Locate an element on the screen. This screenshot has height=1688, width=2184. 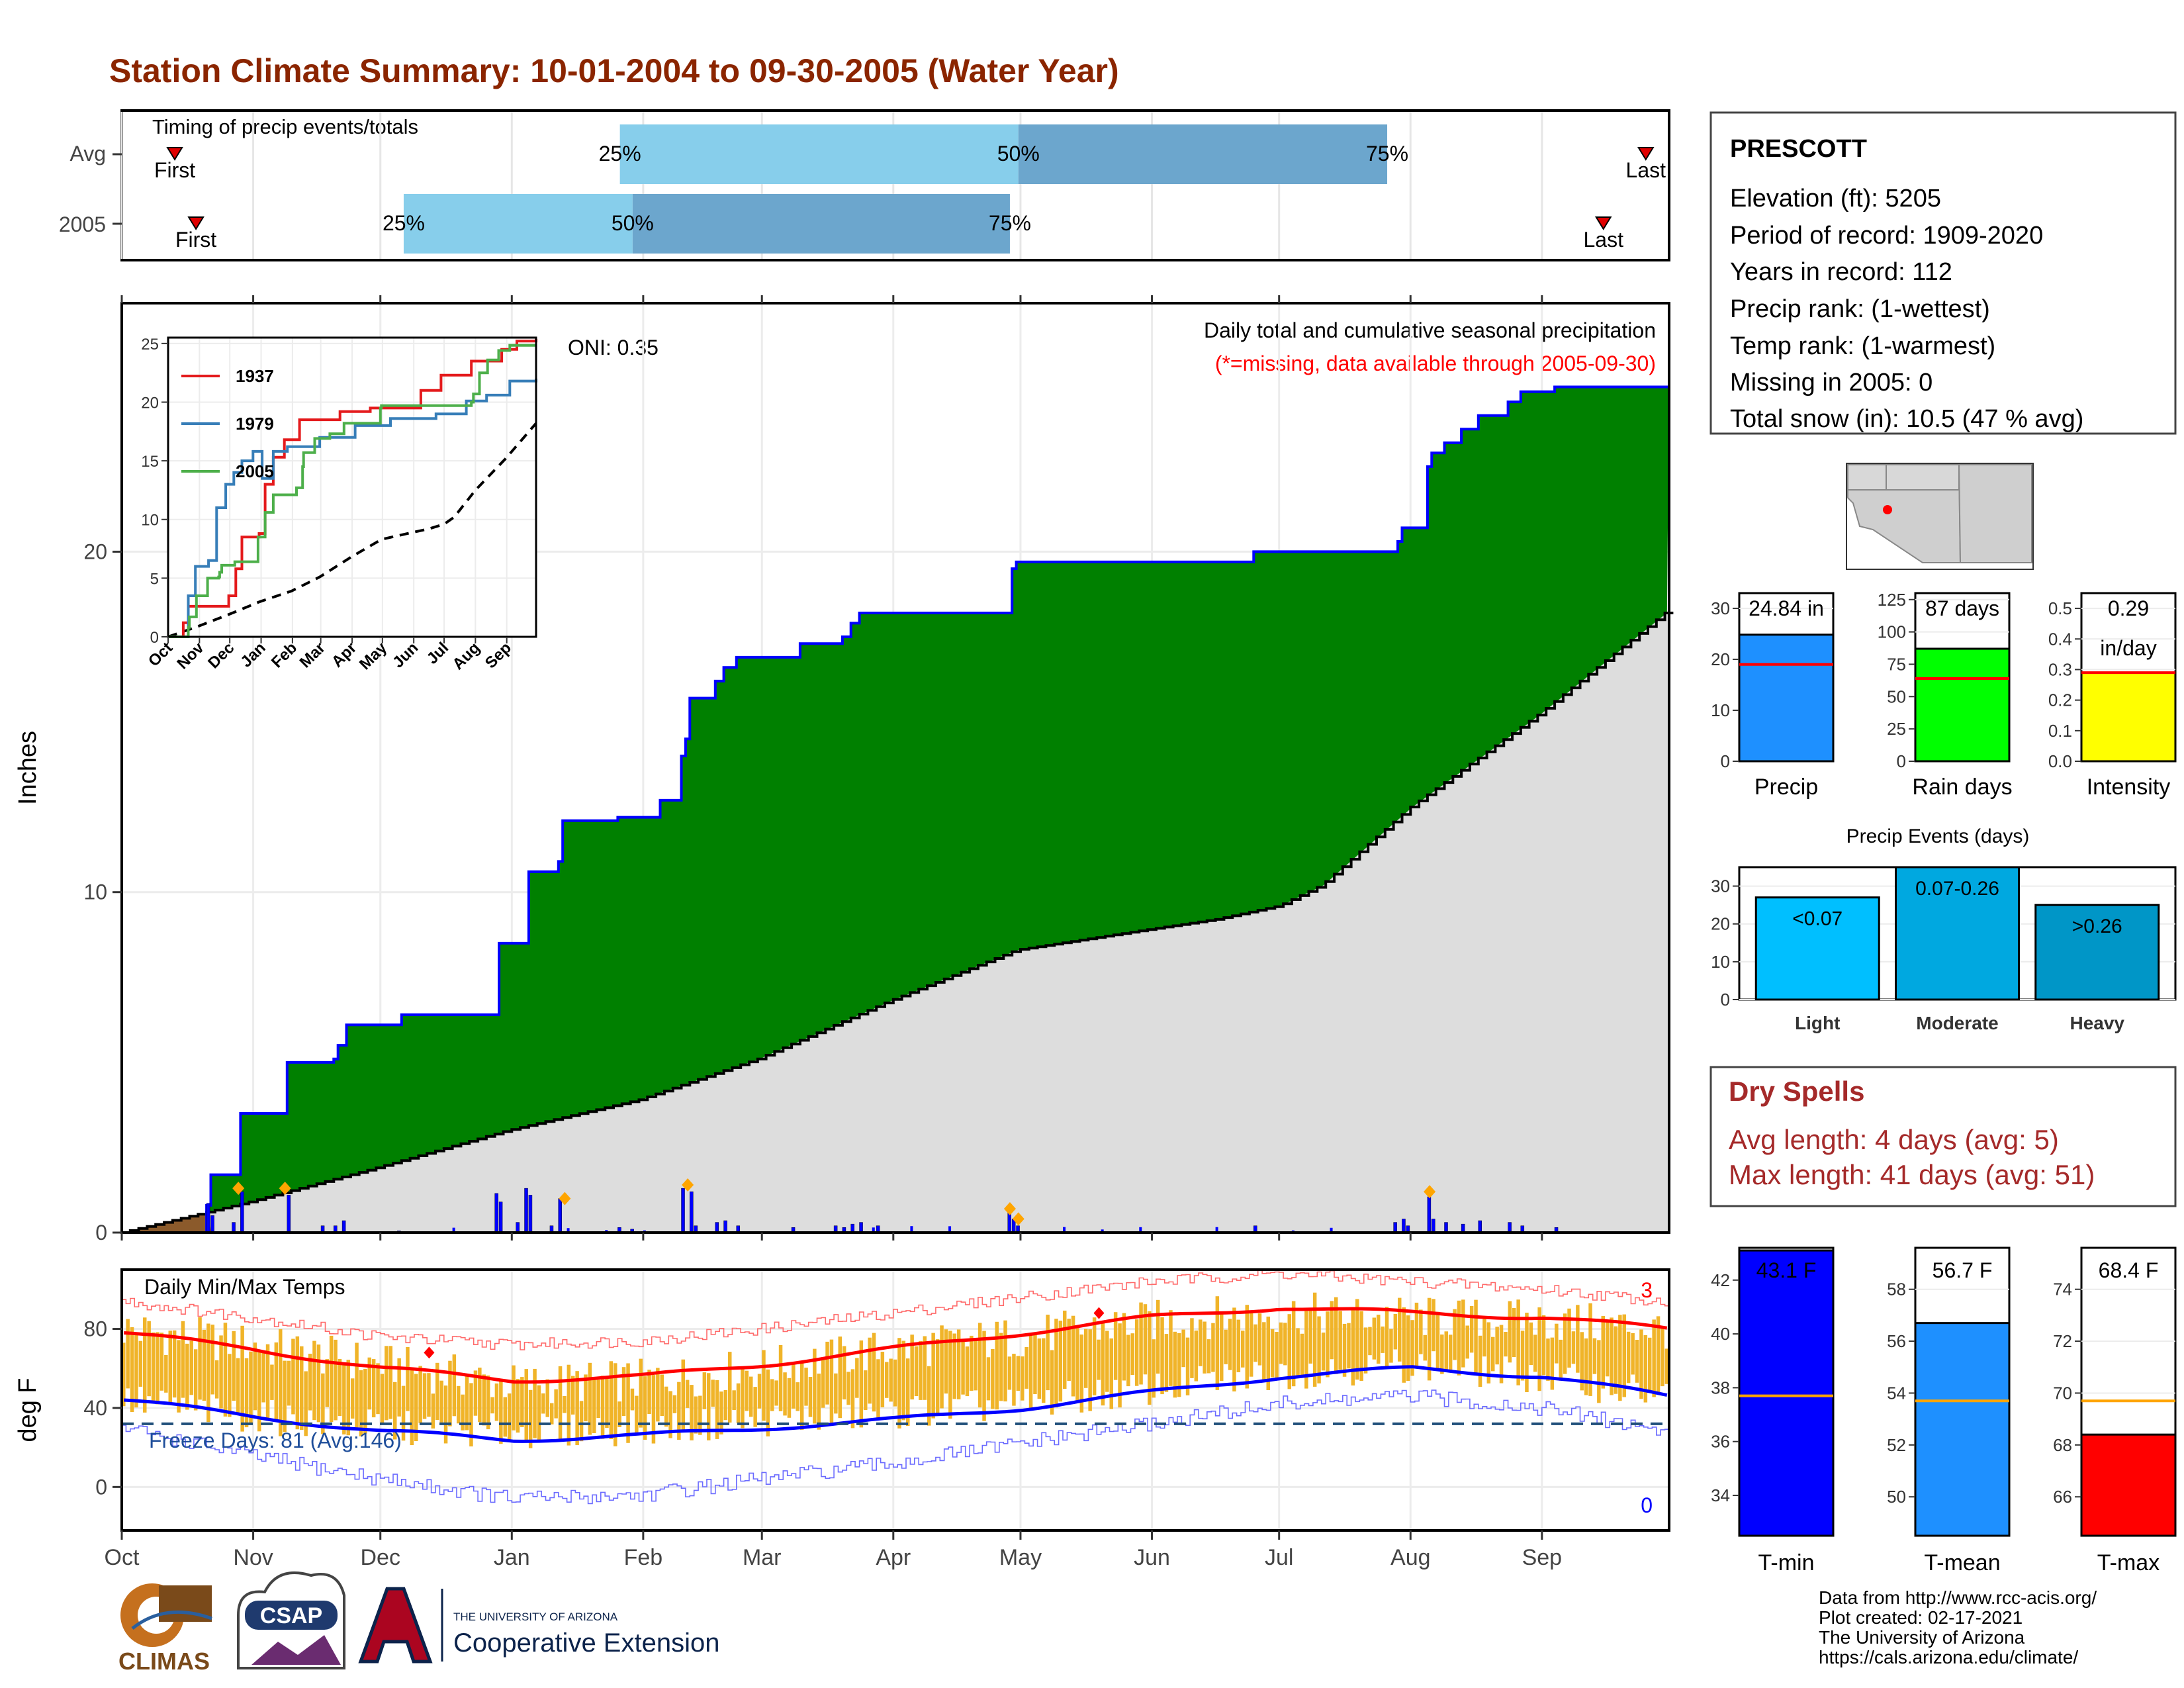
timing-pct-label: 25% is located at coordinates (404, 223).